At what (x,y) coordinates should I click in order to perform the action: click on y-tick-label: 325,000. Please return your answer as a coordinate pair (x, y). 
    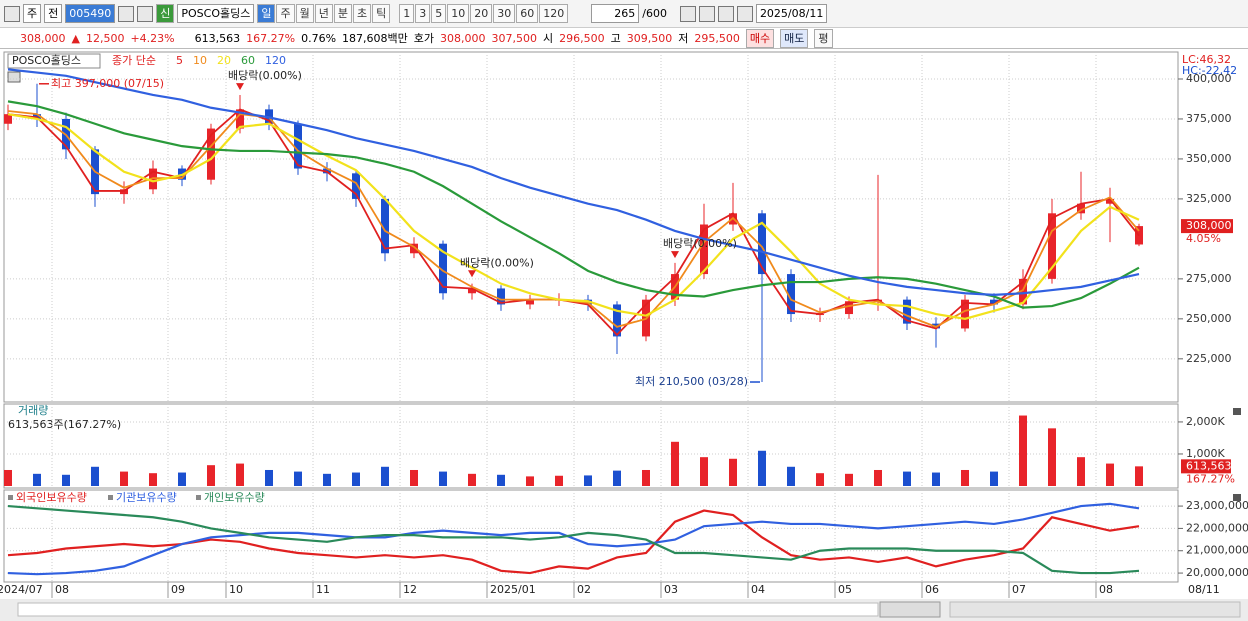
    Looking at the image, I should click on (1209, 198).